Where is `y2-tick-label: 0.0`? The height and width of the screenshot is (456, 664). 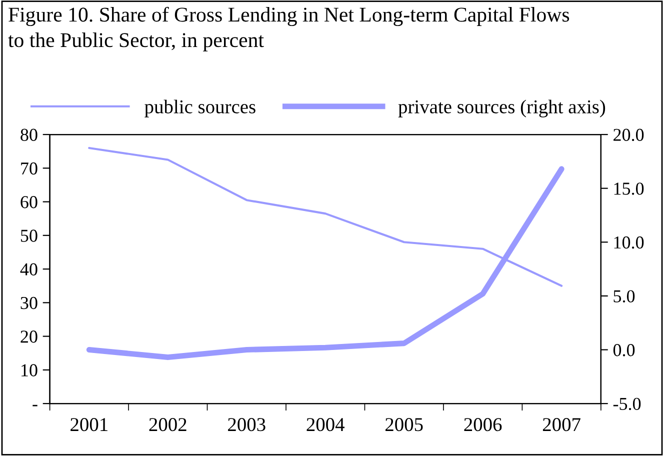 y2-tick-label: 0.0 is located at coordinates (624, 350).